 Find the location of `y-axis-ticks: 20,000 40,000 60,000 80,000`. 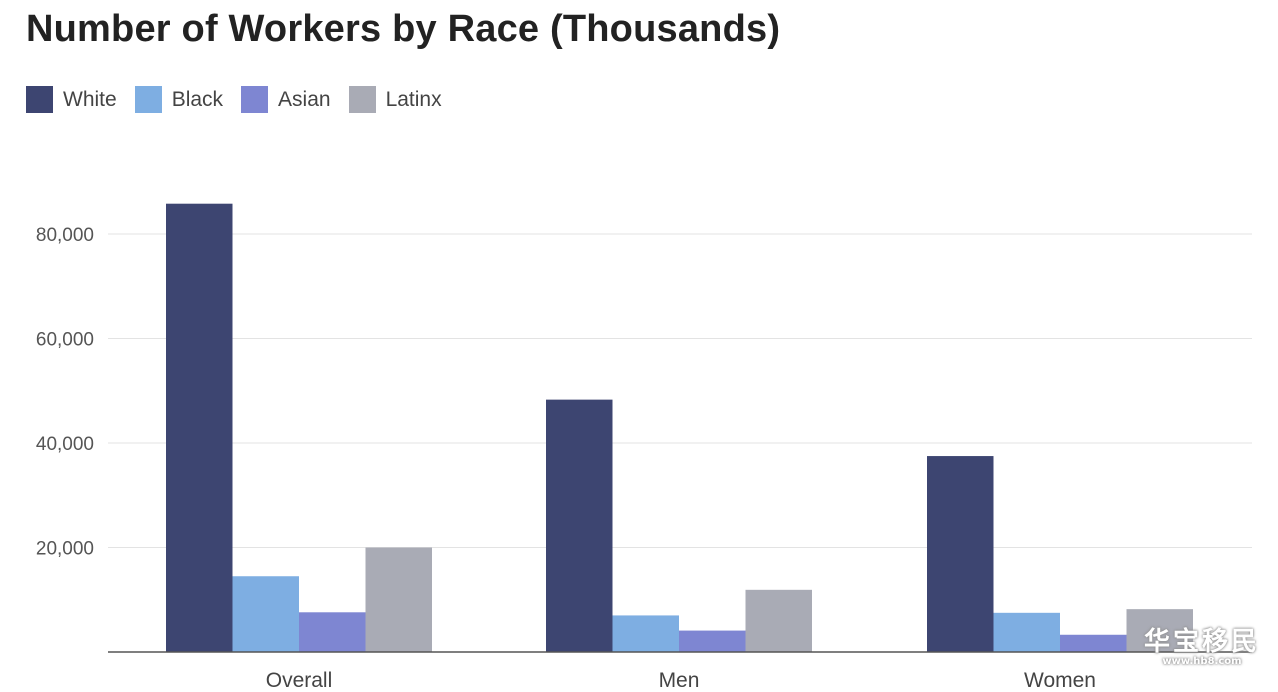

y-axis-ticks: 20,000 40,000 60,000 80,000 is located at coordinates (65, 392).